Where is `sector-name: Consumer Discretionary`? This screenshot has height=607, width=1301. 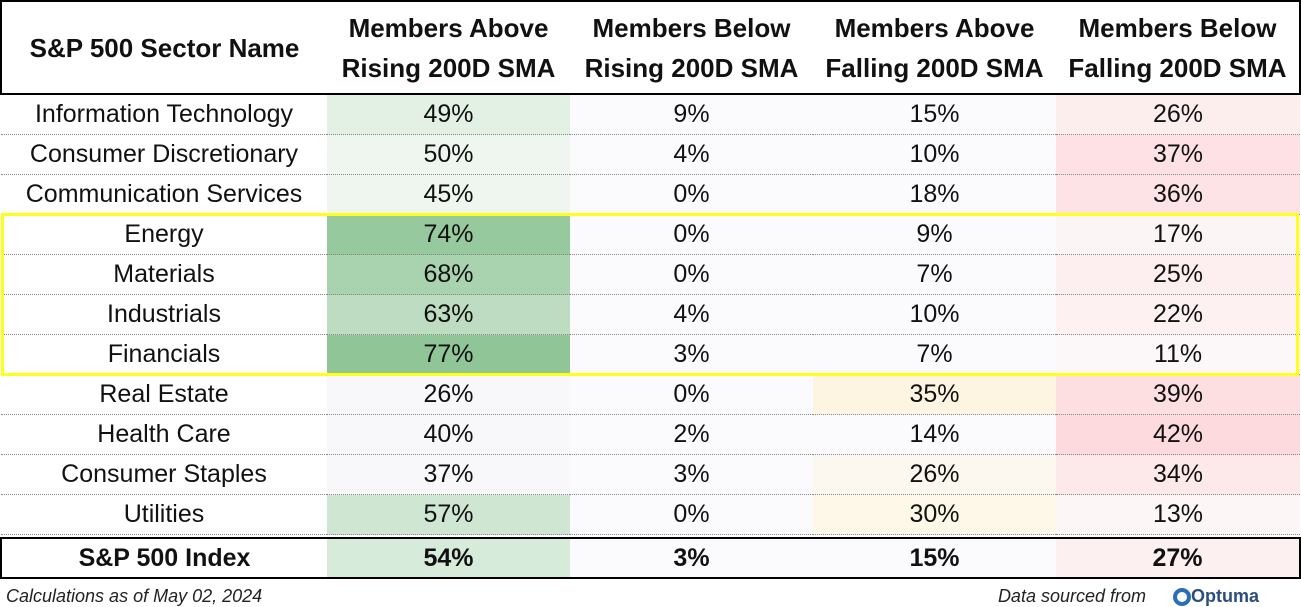
sector-name: Consumer Discretionary is located at coordinates (164, 154).